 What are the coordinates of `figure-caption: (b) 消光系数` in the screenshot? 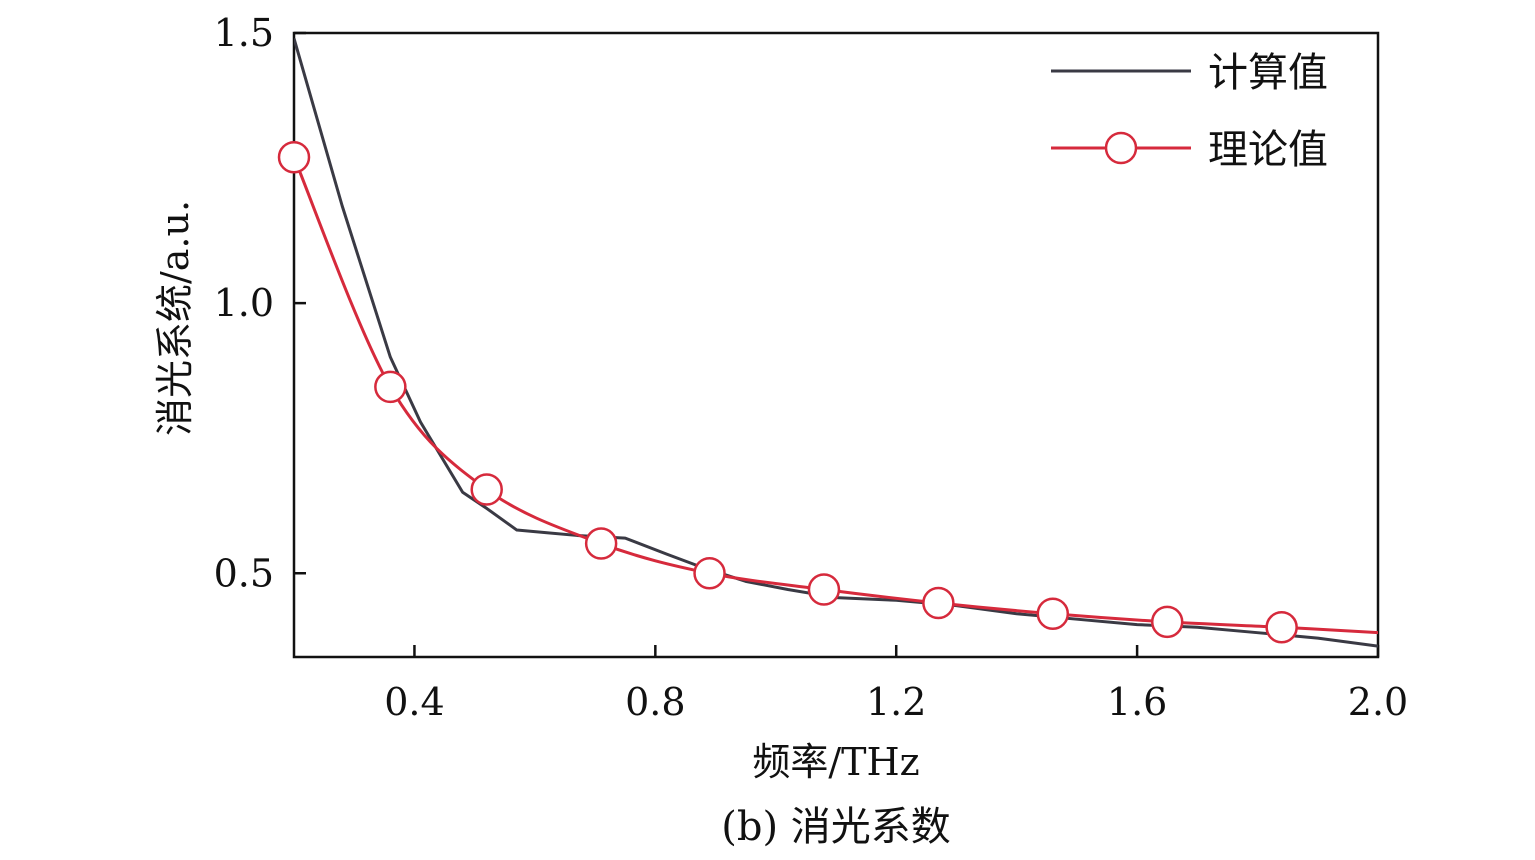 It's located at (836, 827).